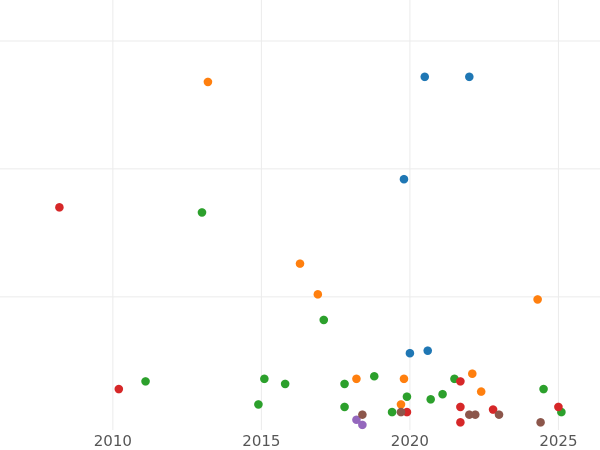 Image resolution: width=600 pixels, height=450 pixels. Describe the element at coordinates (261, 441) in the screenshot. I see `x-tick-label: 2015` at that location.